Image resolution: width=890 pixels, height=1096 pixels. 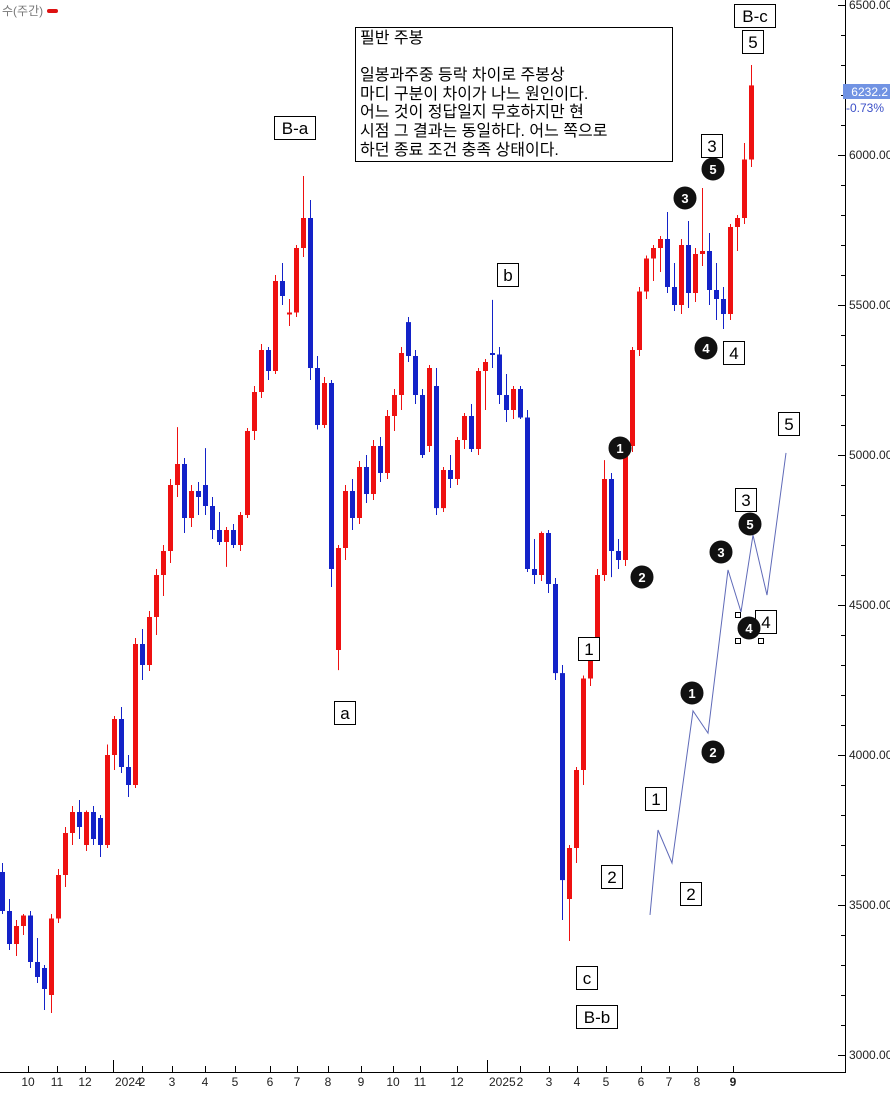 I want to click on wave-label-text: 1, so click(x=588, y=649).